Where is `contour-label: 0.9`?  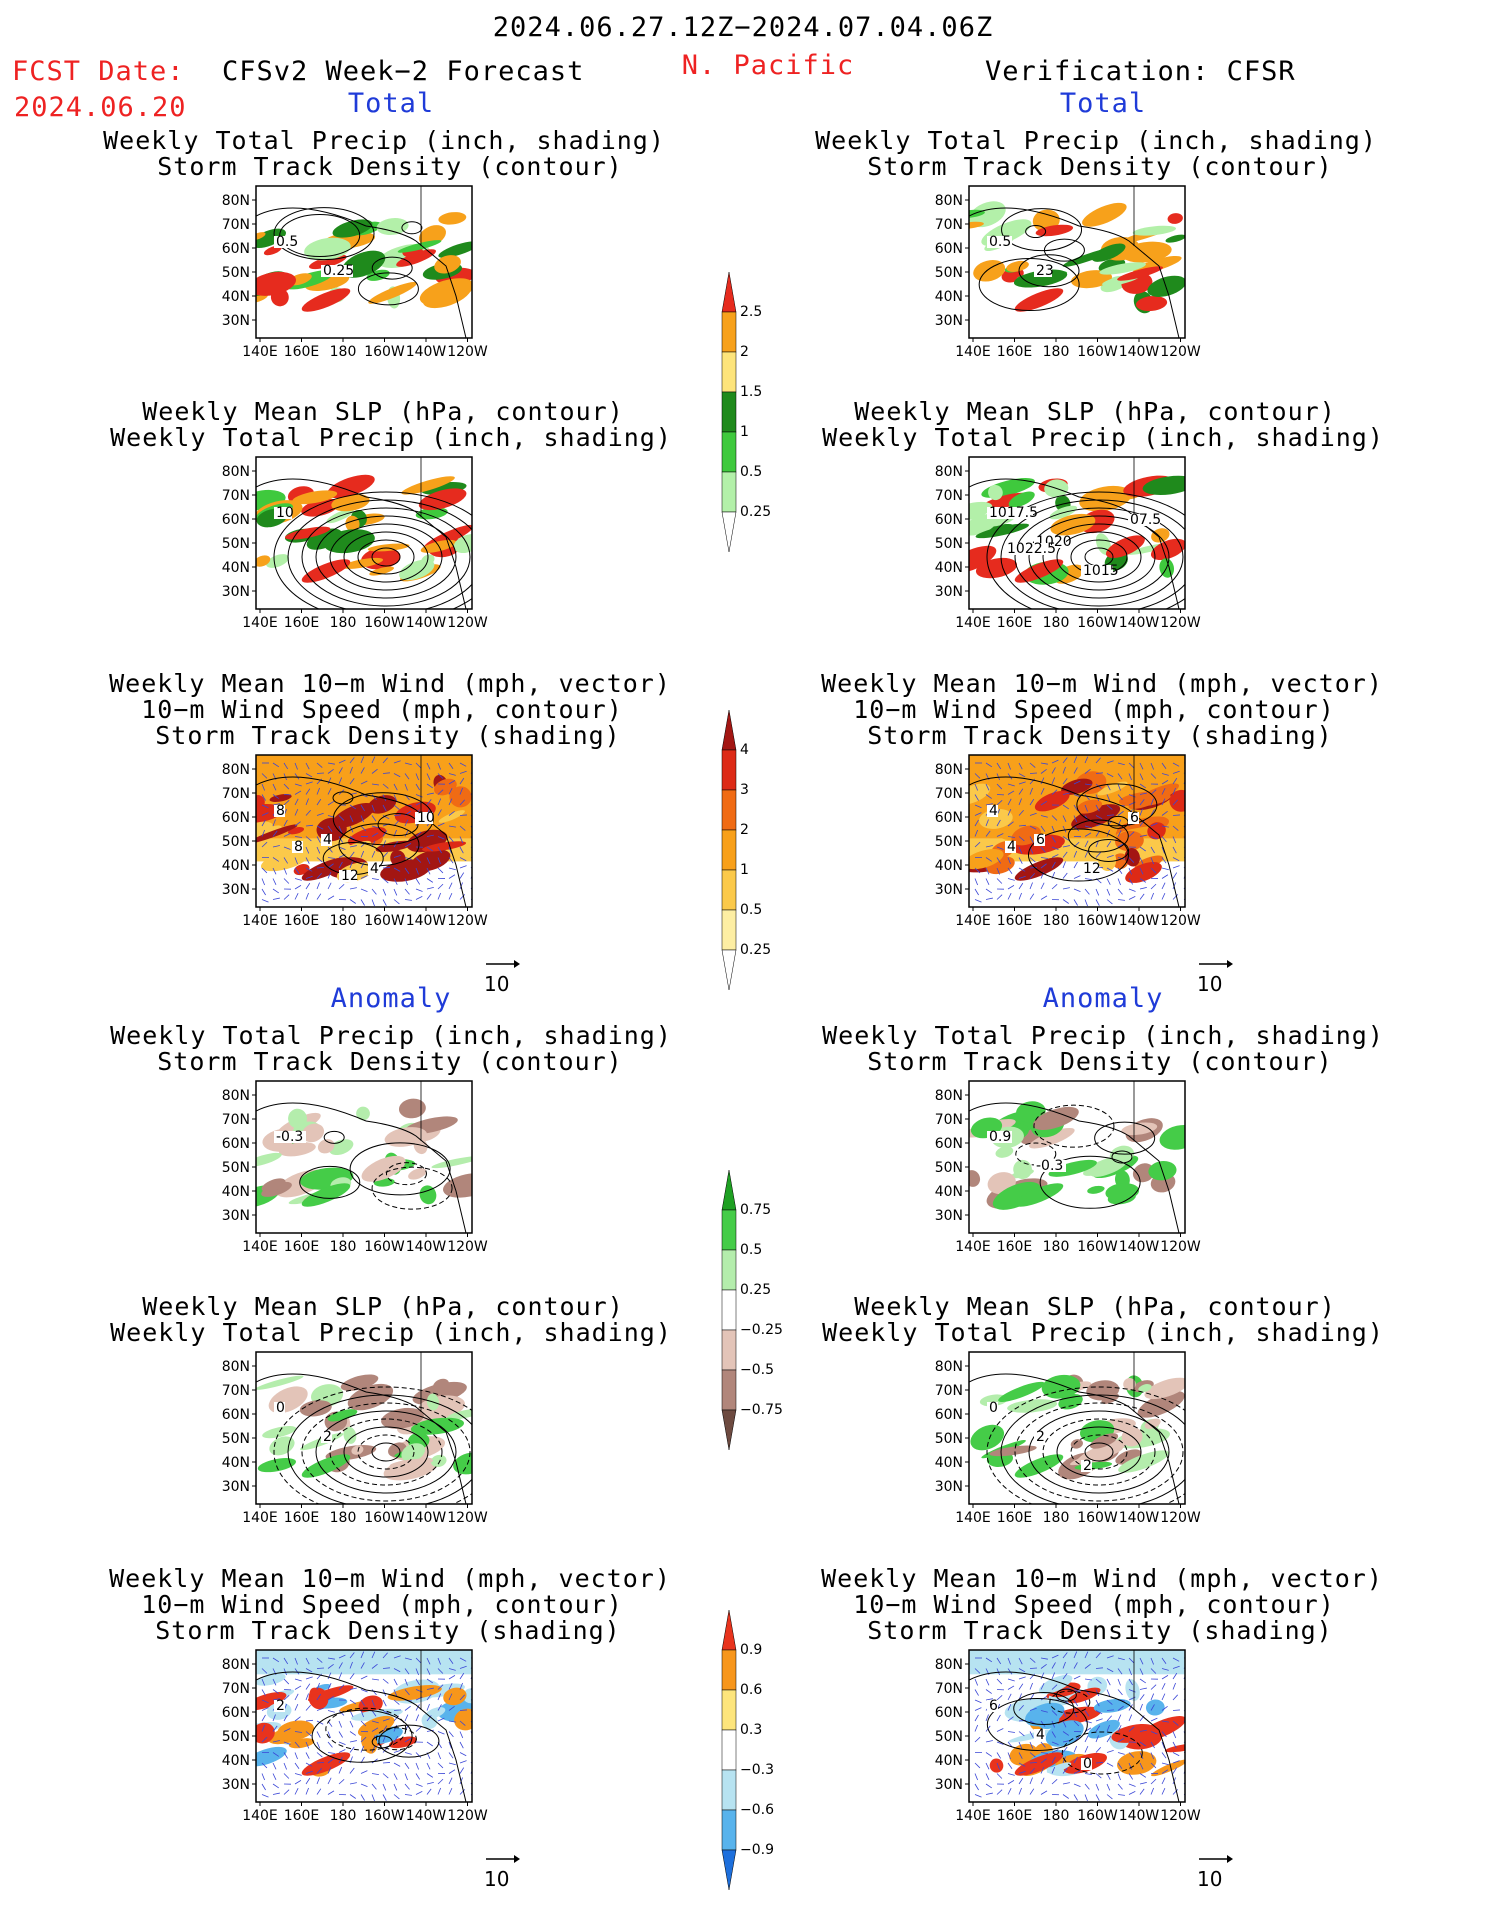
contour-label: 0.9 is located at coordinates (1000, 1137).